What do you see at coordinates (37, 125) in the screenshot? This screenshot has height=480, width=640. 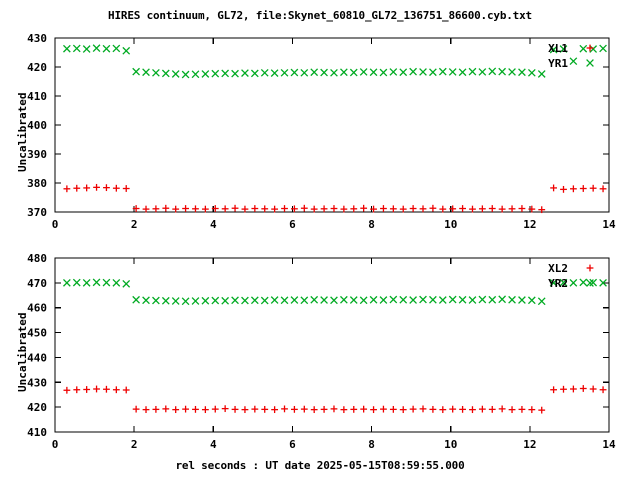 I see `y-tick-label: 400` at bounding box center [37, 125].